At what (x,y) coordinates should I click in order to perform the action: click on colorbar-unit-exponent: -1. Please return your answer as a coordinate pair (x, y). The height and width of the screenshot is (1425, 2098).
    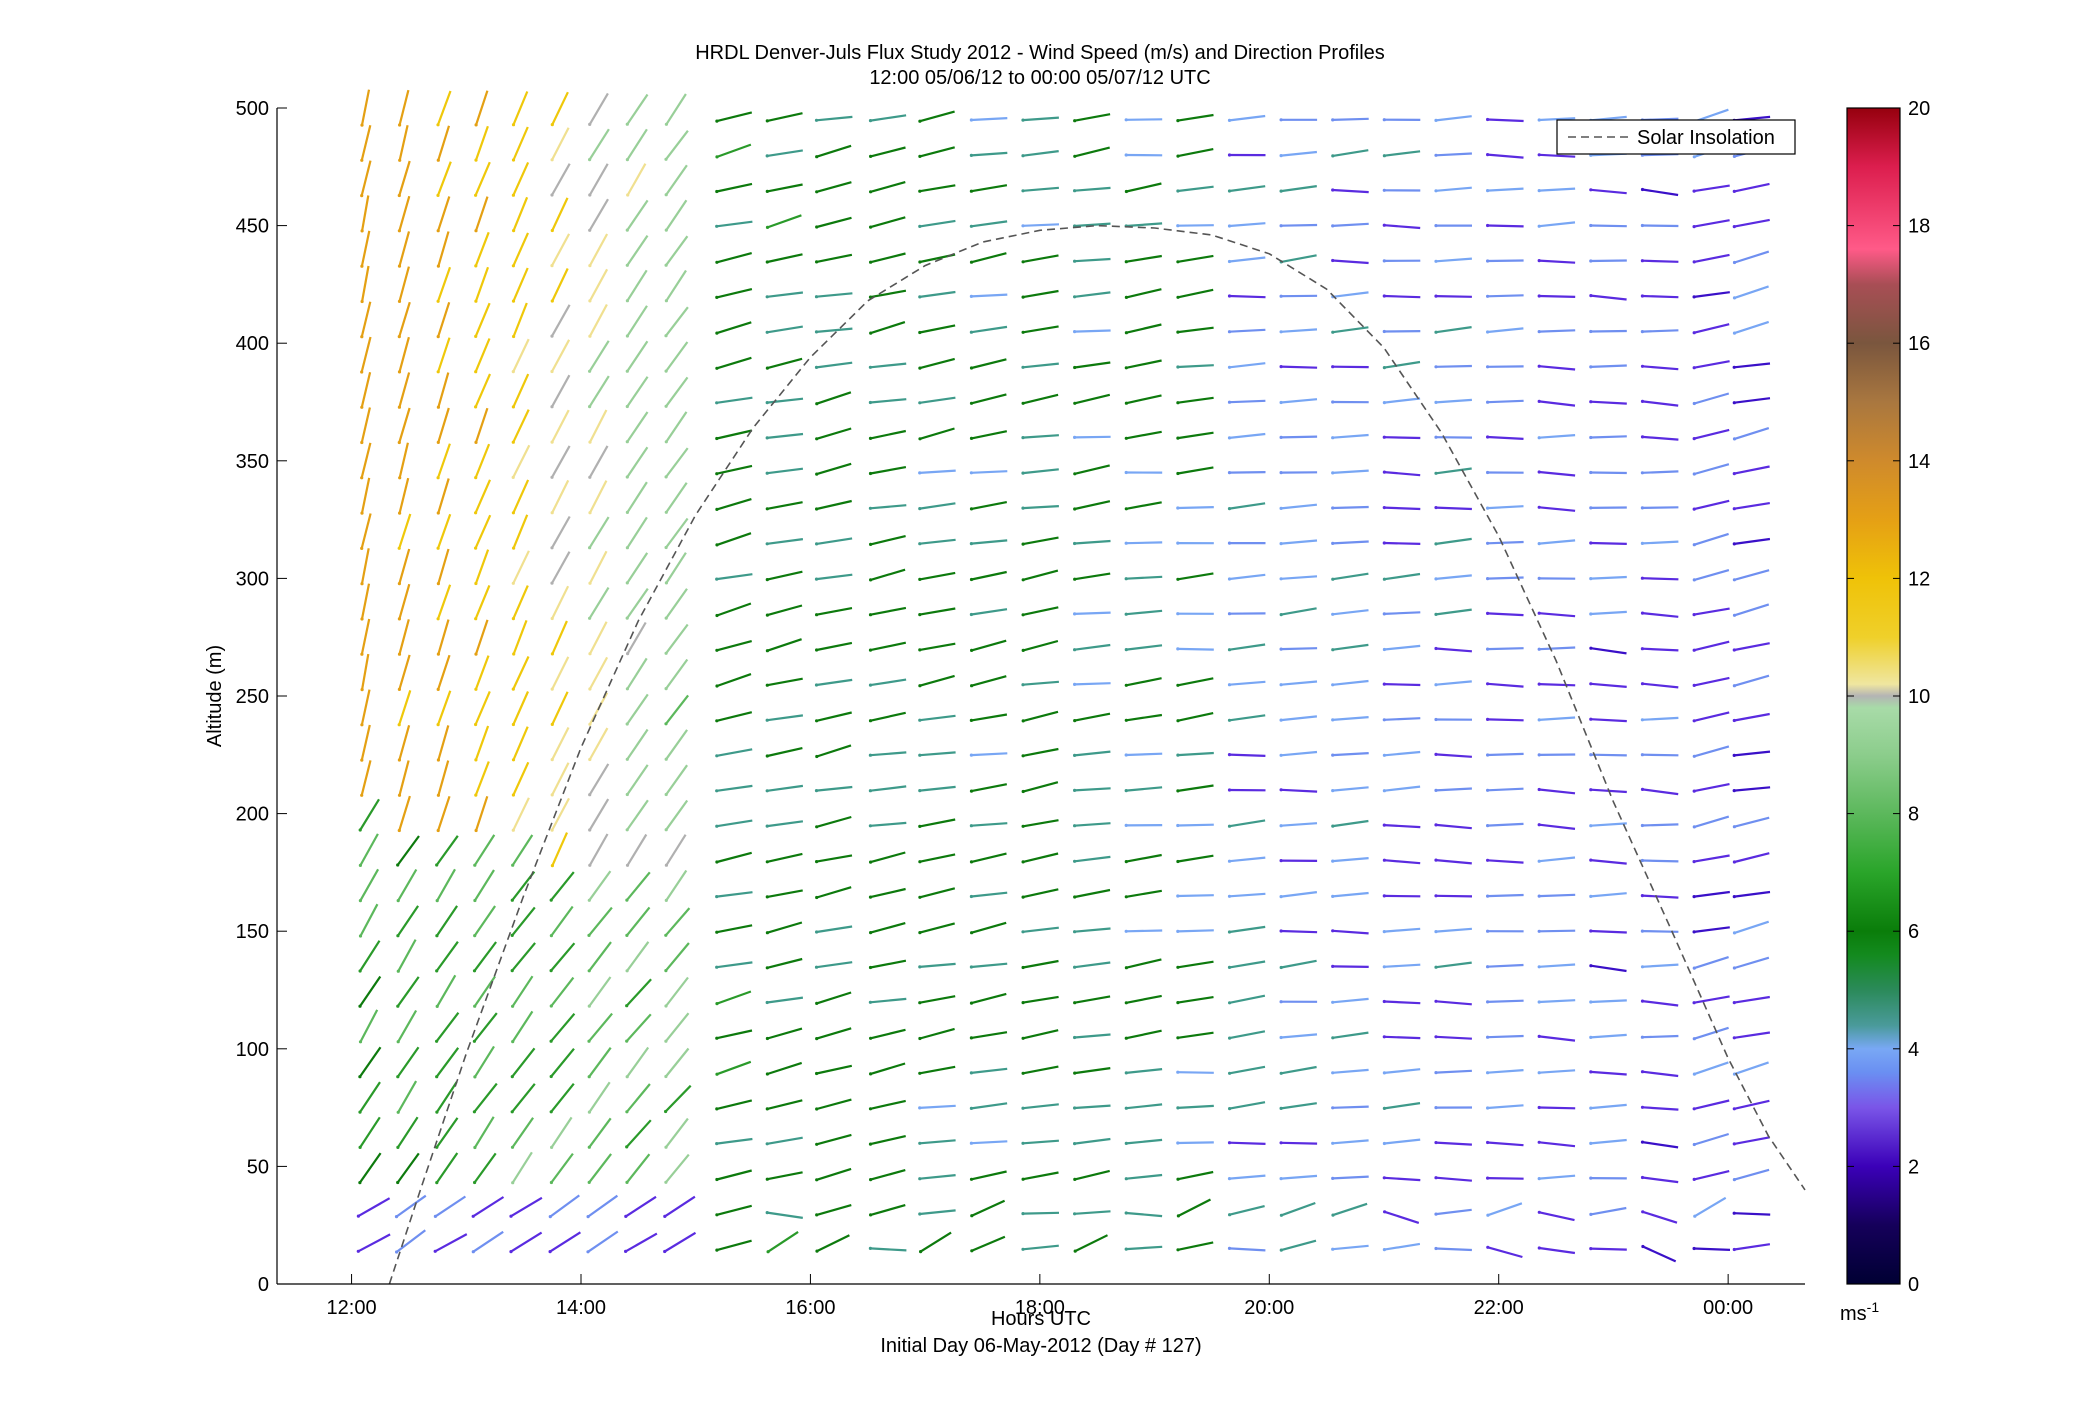
    Looking at the image, I should click on (1873, 1307).